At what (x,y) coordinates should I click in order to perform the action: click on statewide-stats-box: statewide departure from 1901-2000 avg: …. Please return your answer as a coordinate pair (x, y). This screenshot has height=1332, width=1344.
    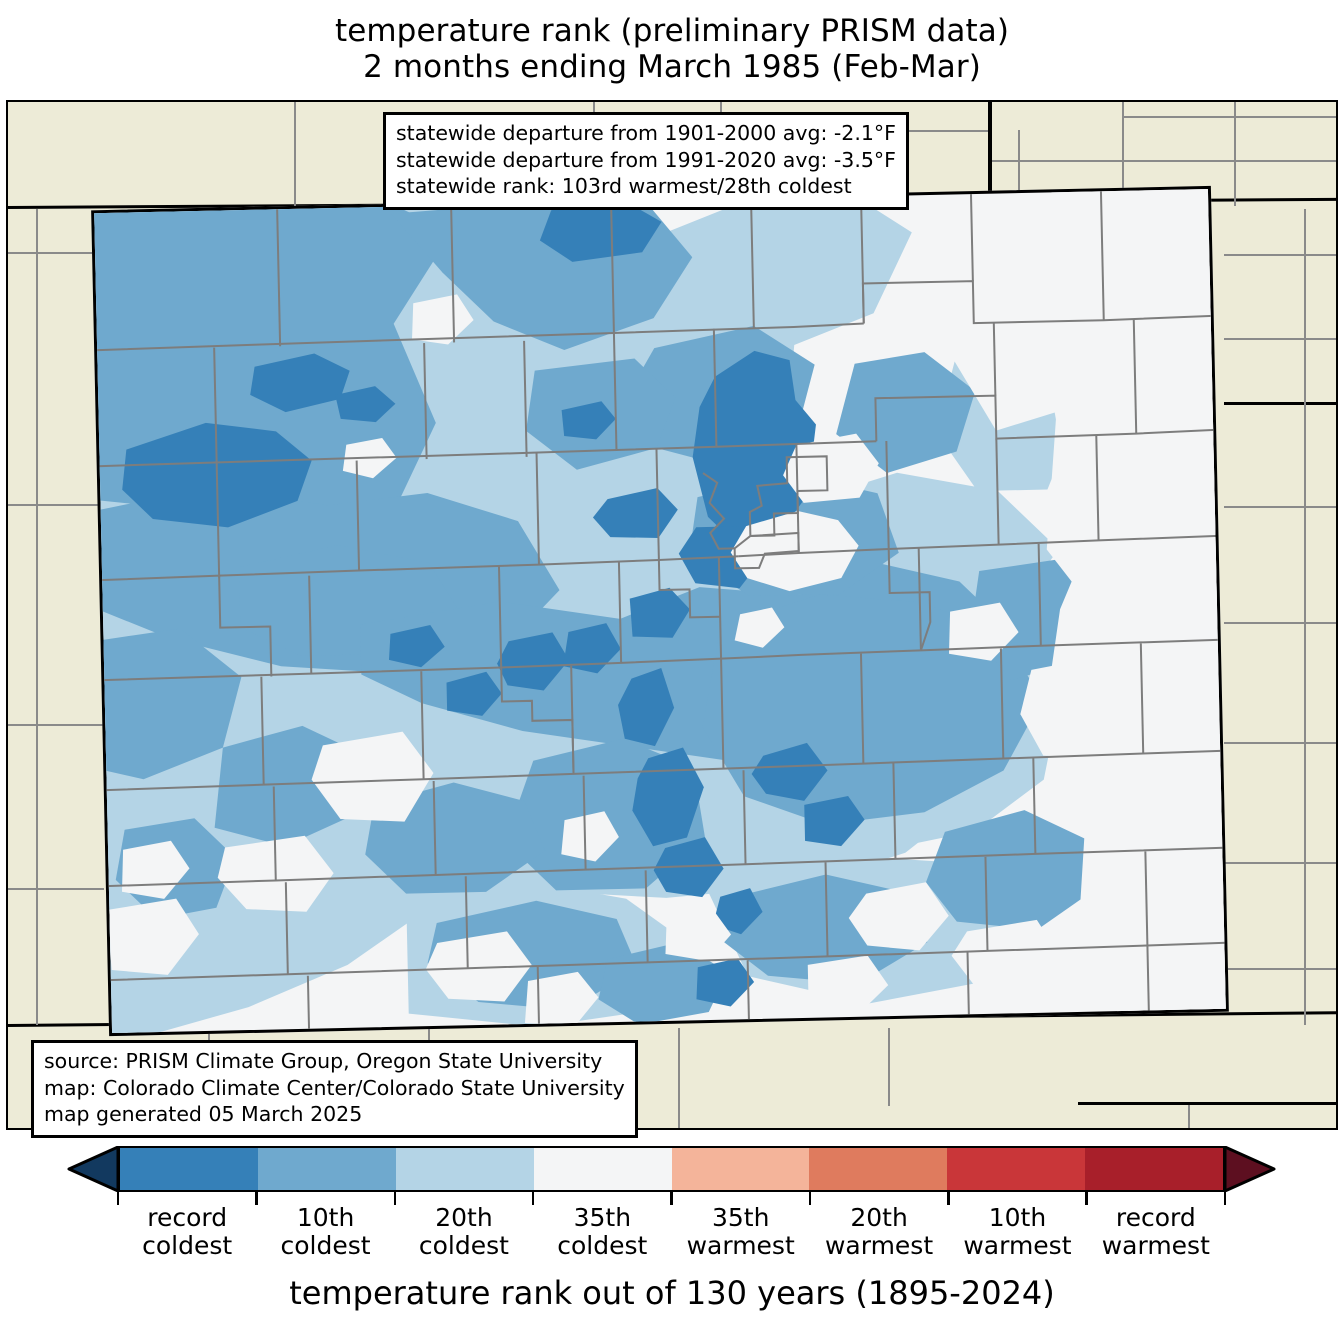
    Looking at the image, I should click on (646, 161).